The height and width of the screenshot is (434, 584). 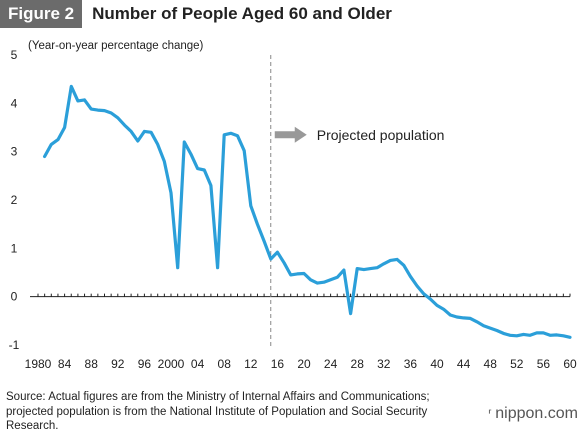 I want to click on x-tick-label: 44, so click(x=464, y=364).